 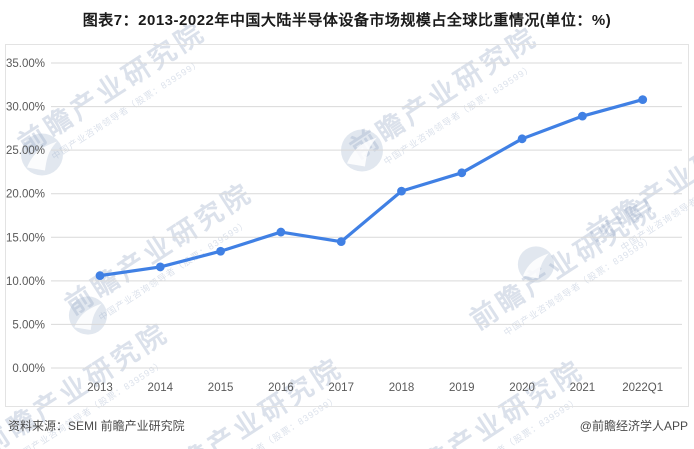 What do you see at coordinates (25, 108) in the screenshot?
I see `y-tick-label: 30.00%` at bounding box center [25, 108].